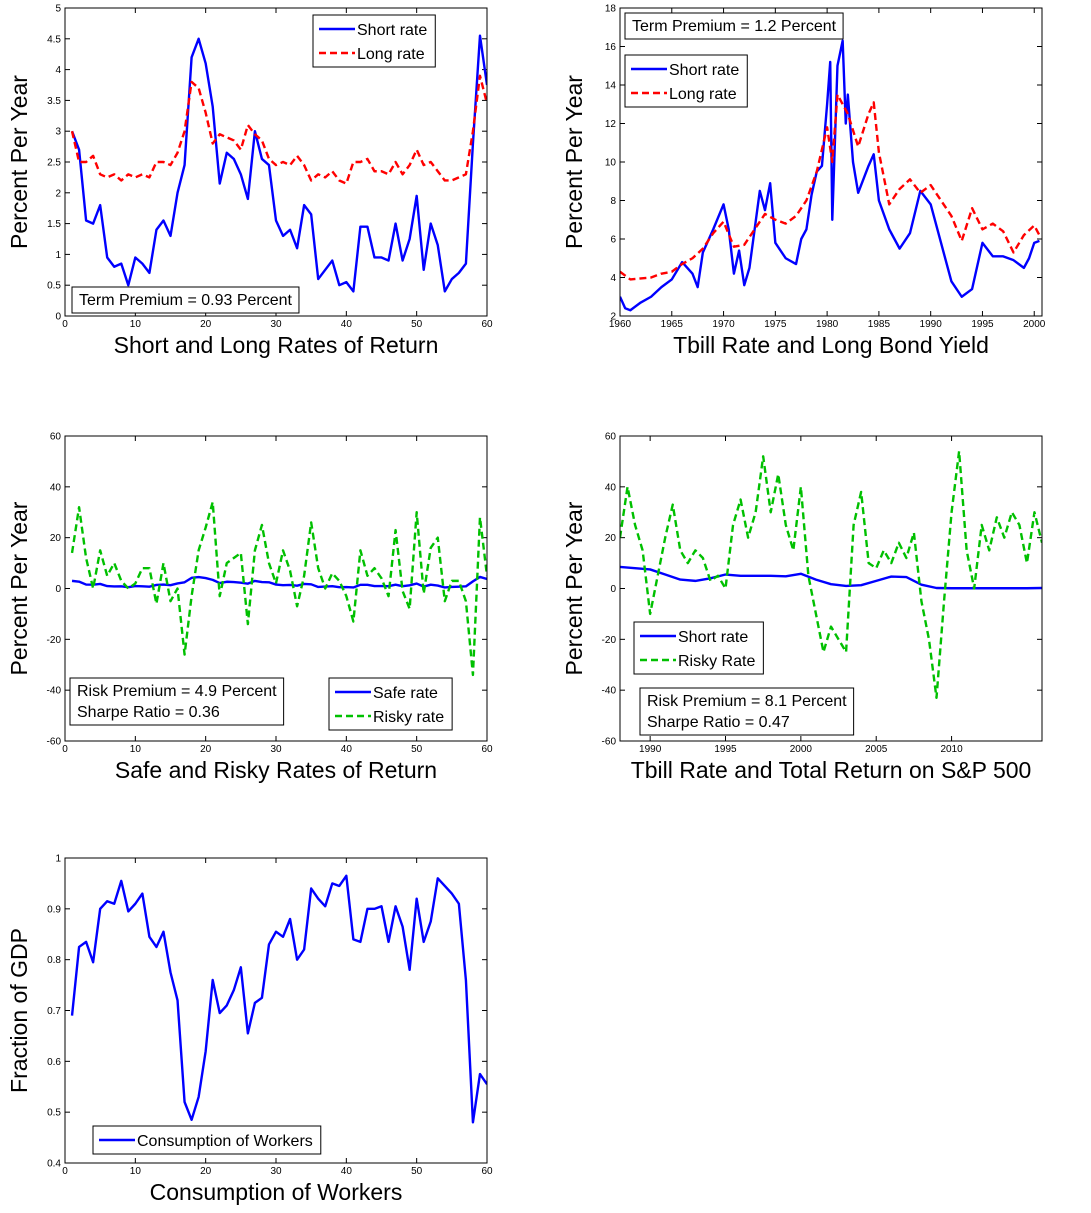 The height and width of the screenshot is (1213, 1091). What do you see at coordinates (609, 640) in the screenshot?
I see `y-tick-label: -20` at bounding box center [609, 640].